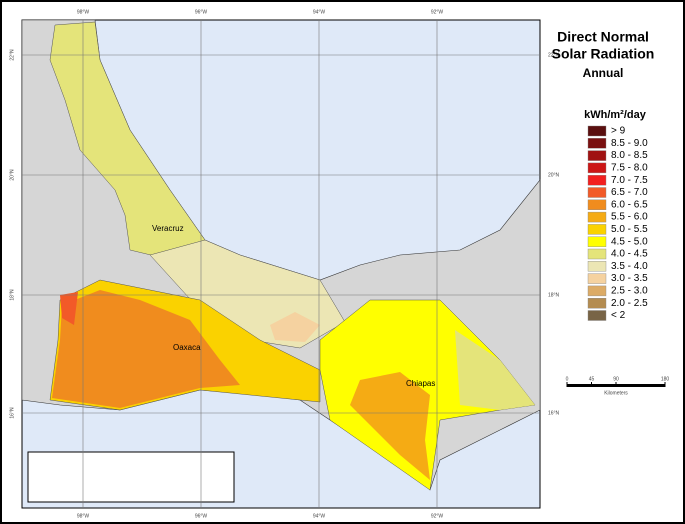 This screenshot has width=685, height=524. What do you see at coordinates (615, 115) in the screenshot?
I see `legend-title: kWh/m²/day` at bounding box center [615, 115].